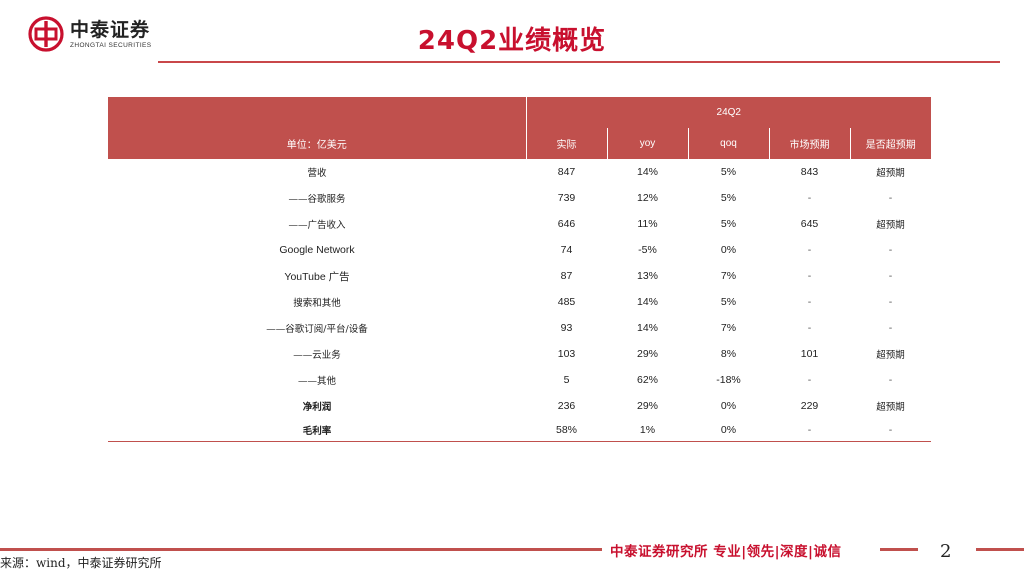 This screenshot has height=576, width=1024. Describe the element at coordinates (301, 549) in the screenshot. I see `footer-divider-left` at that location.